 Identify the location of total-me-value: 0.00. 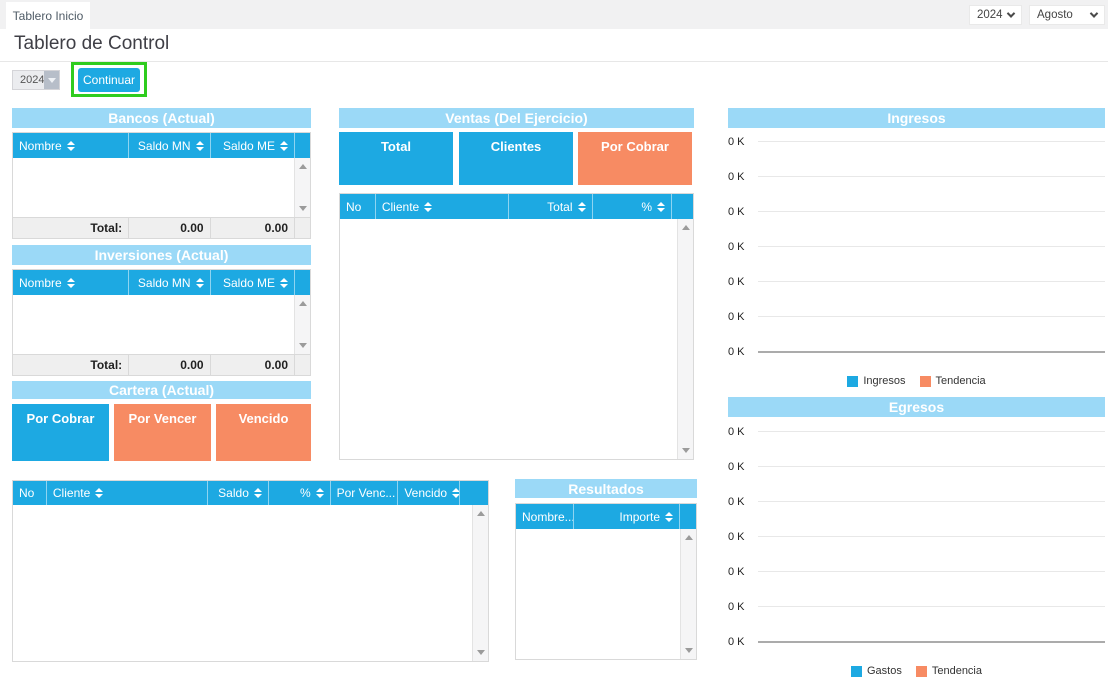
(251, 365).